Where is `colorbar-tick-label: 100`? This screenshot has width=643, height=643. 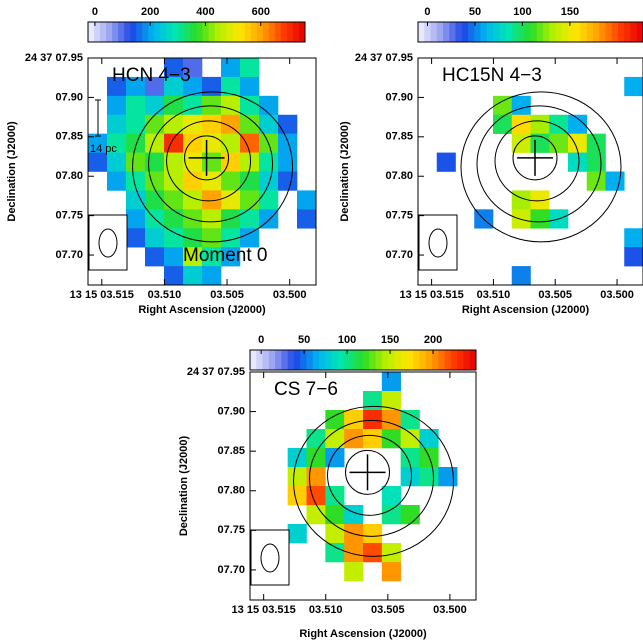
colorbar-tick-label: 100 is located at coordinates (347, 340).